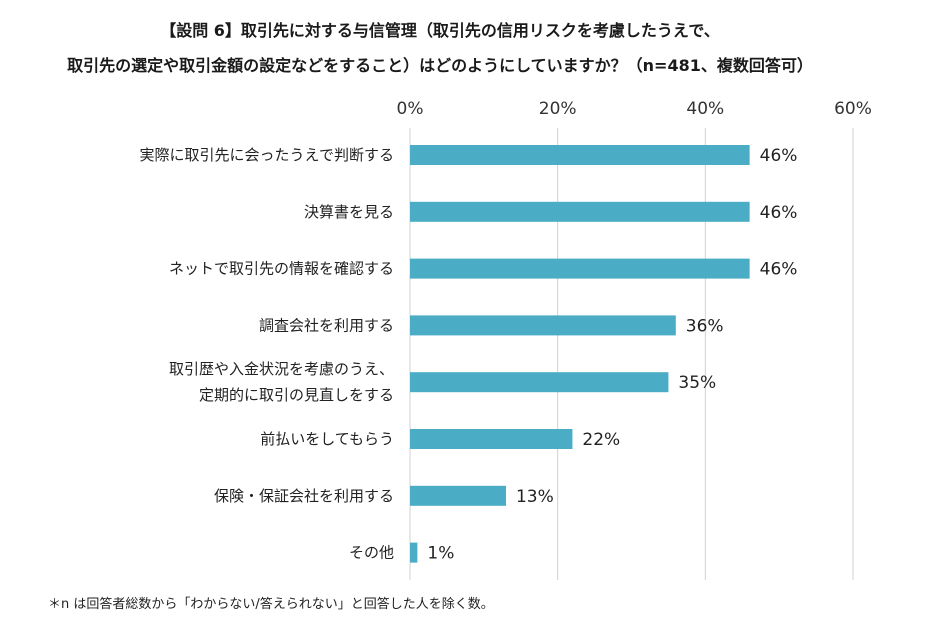  What do you see at coordinates (705, 326) in the screenshot?
I see `value-label: 36%` at bounding box center [705, 326].